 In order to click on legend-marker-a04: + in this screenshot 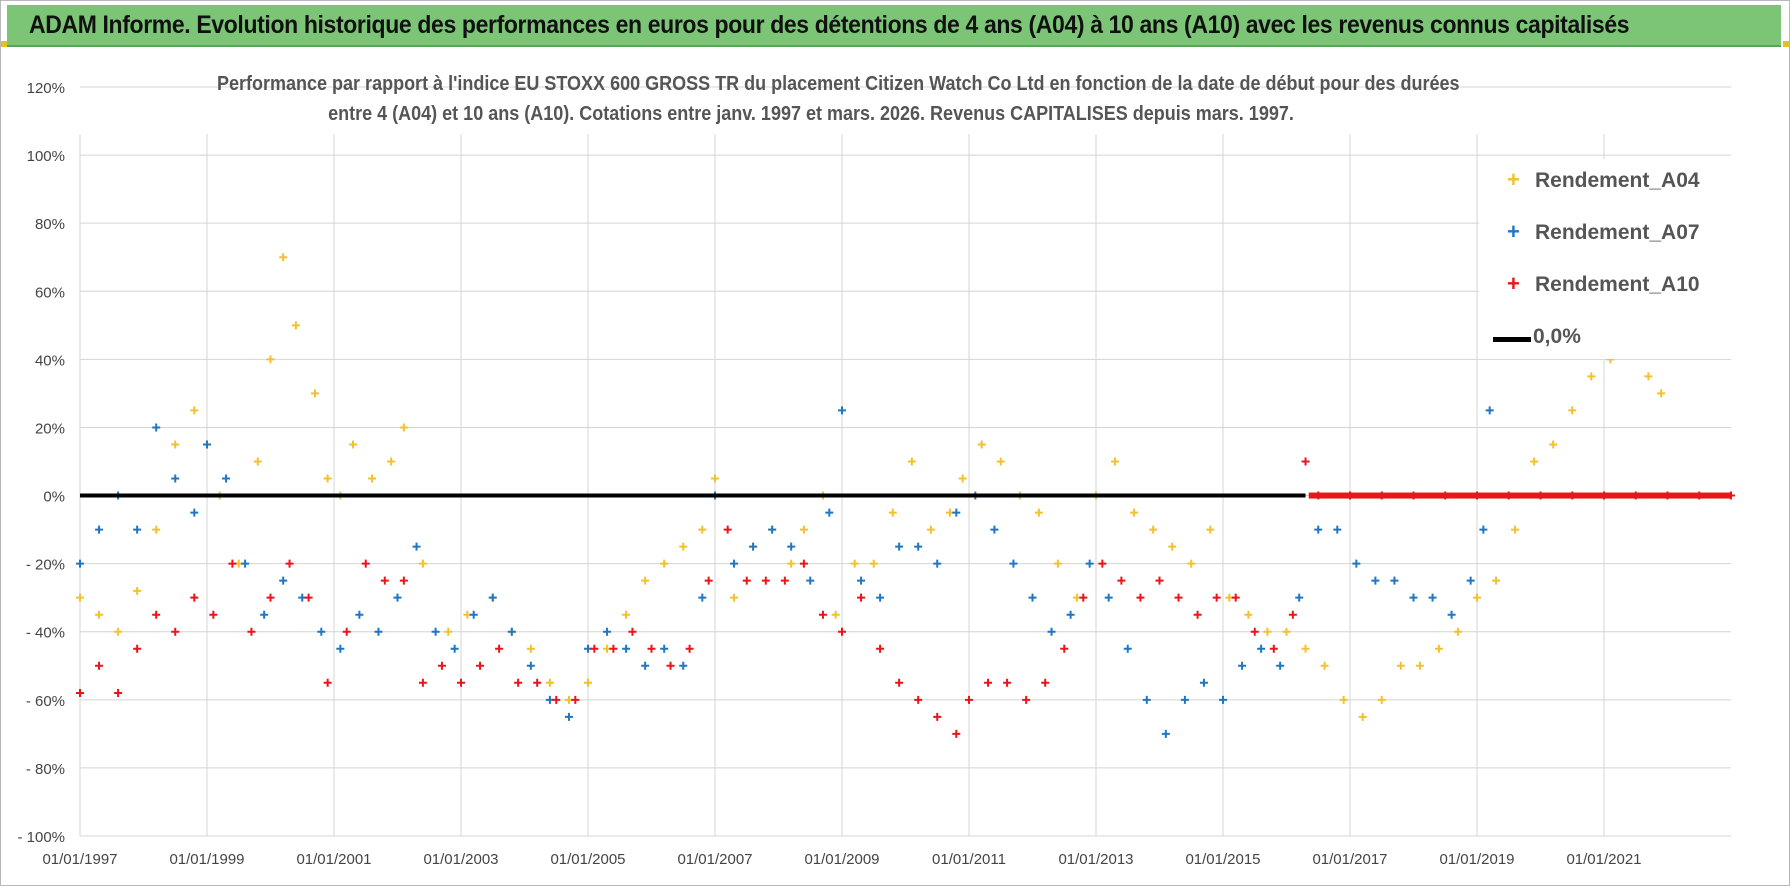, I will do `click(1513, 179)`.